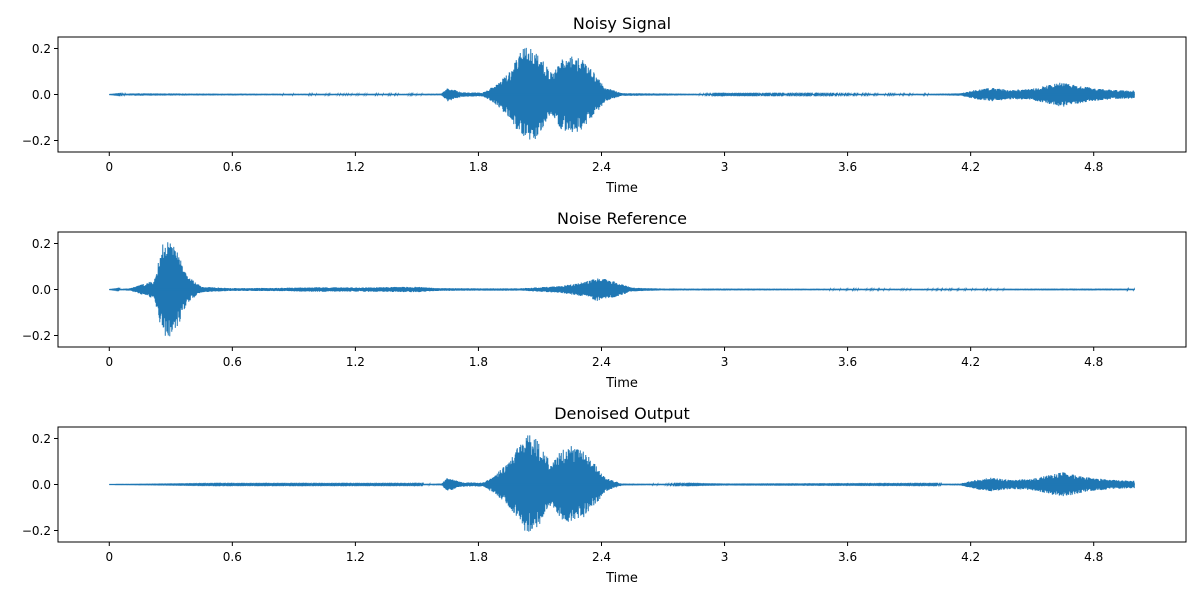 Image resolution: width=1200 pixels, height=600 pixels. Describe the element at coordinates (622, 413) in the screenshot. I see `subplot-title: Denoised Output` at that location.